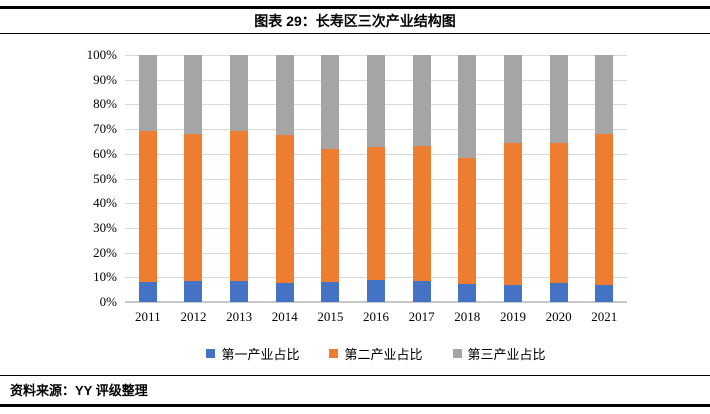  Describe the element at coordinates (512, 99) in the screenshot. I see `bar-segment-2019-series2` at that location.